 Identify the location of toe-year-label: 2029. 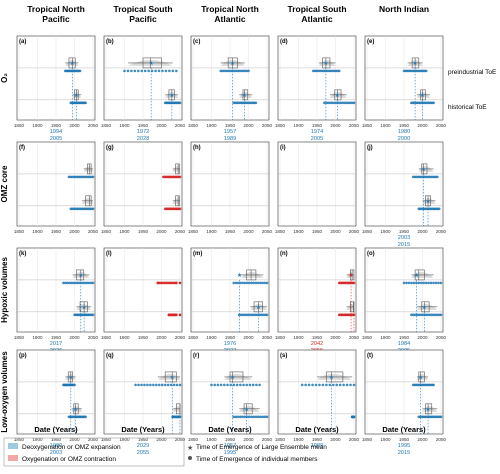
(143, 446).